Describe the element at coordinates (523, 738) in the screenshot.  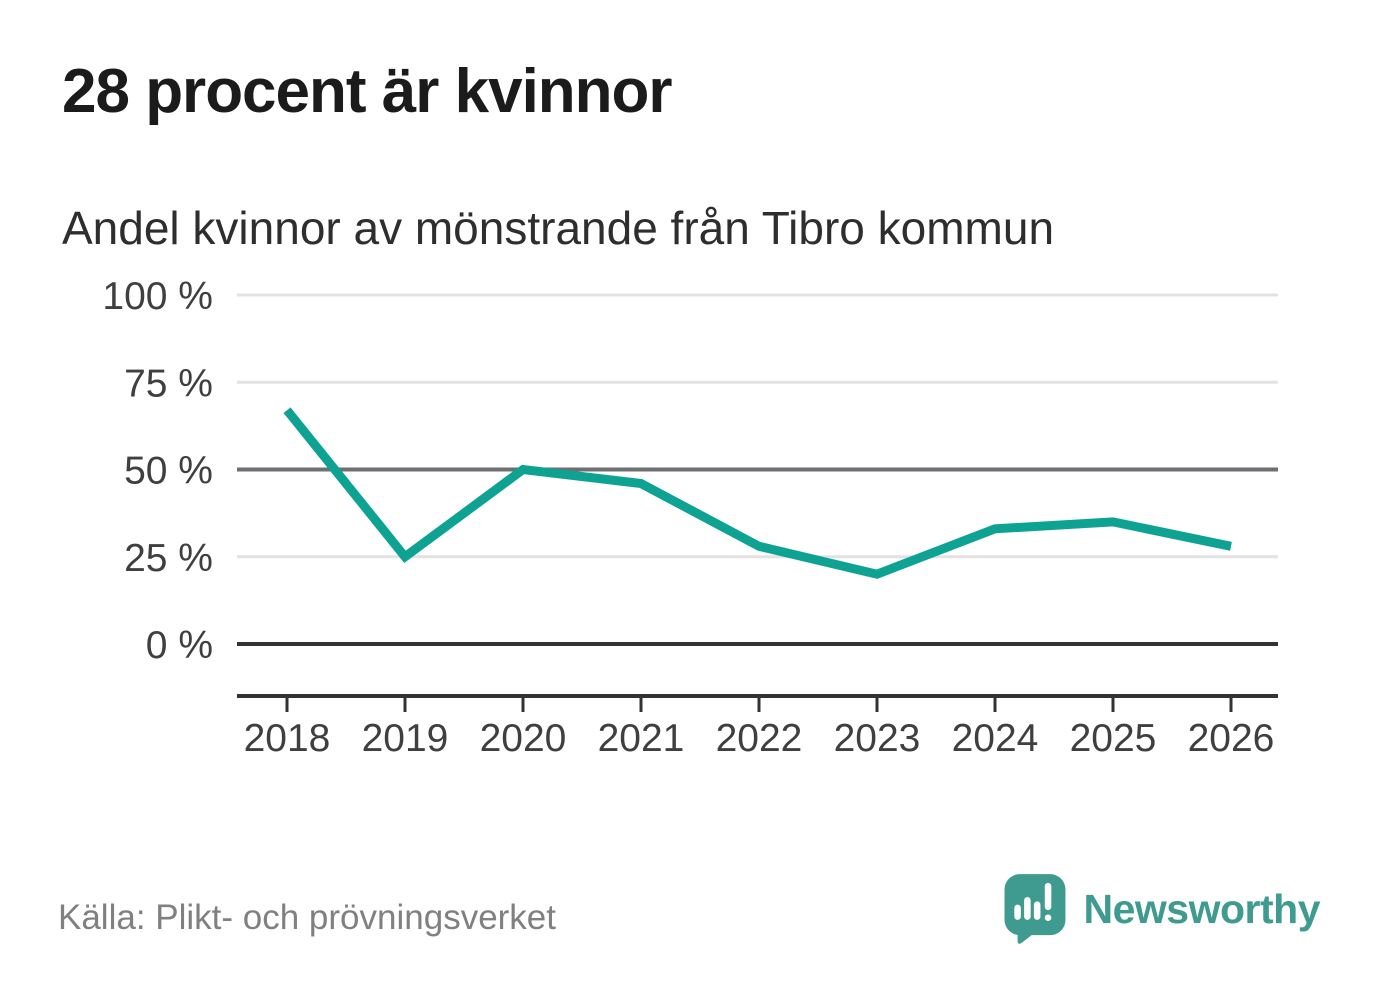
I see `x-tick-label: 2020` at that location.